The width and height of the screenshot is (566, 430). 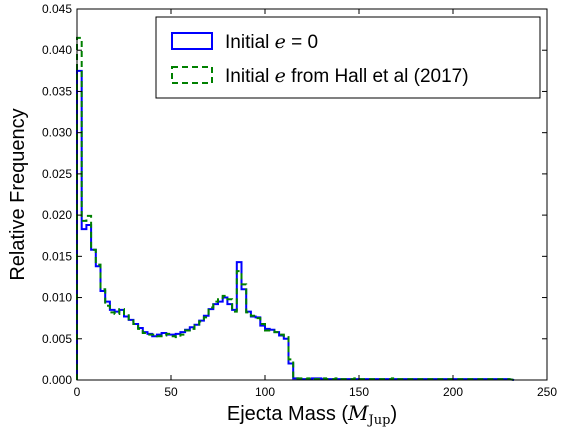 I want to click on x-axis-title-suffix: ), so click(x=393, y=414).